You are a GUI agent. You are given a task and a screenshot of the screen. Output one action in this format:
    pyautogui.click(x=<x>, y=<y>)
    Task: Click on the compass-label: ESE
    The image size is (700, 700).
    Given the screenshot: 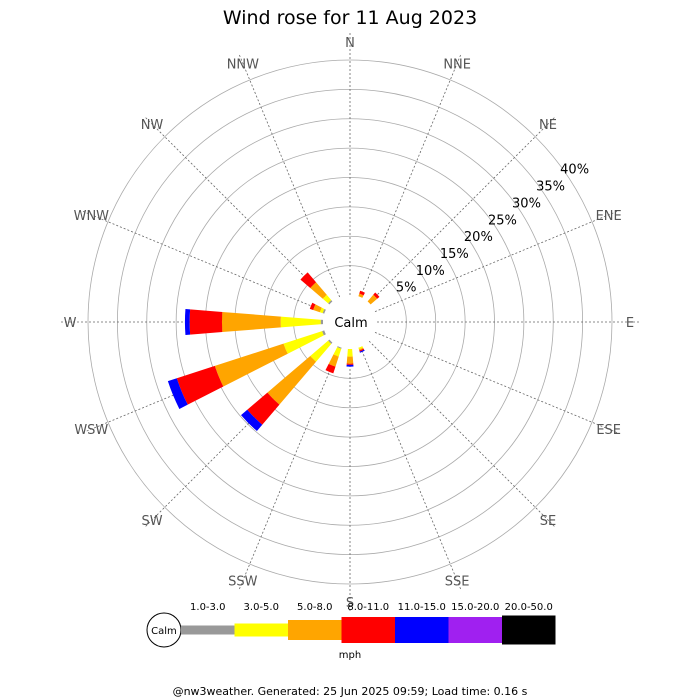 What is the action you would take?
    pyautogui.click(x=608, y=430)
    